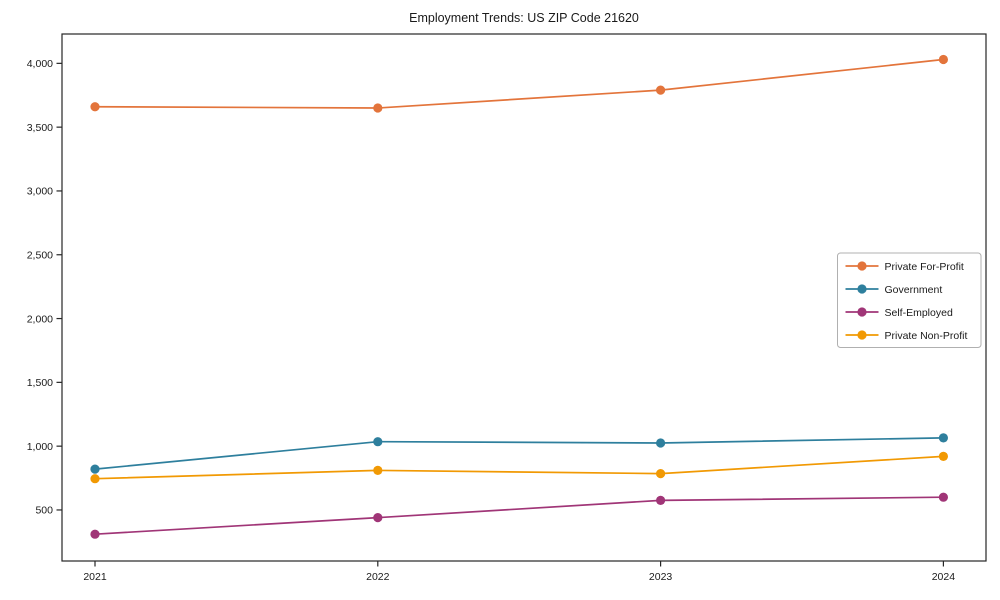 The width and height of the screenshot is (1000, 600). What do you see at coordinates (926, 336) in the screenshot?
I see `legend-label: Private Non-Profit` at bounding box center [926, 336].